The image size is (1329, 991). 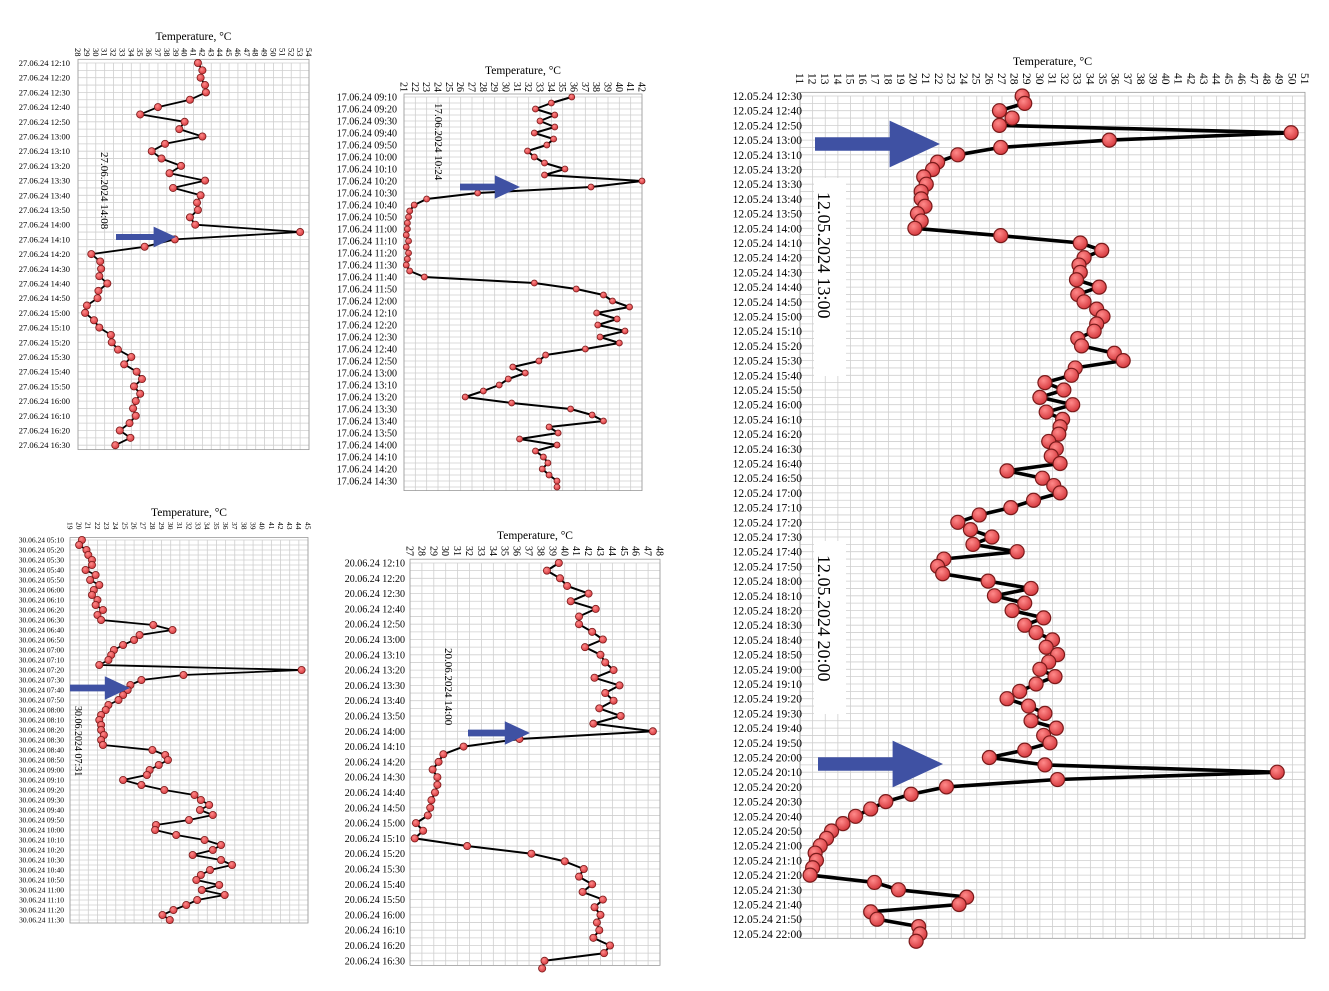 I want to click on x-tick-label: 43, so click(x=599, y=551).